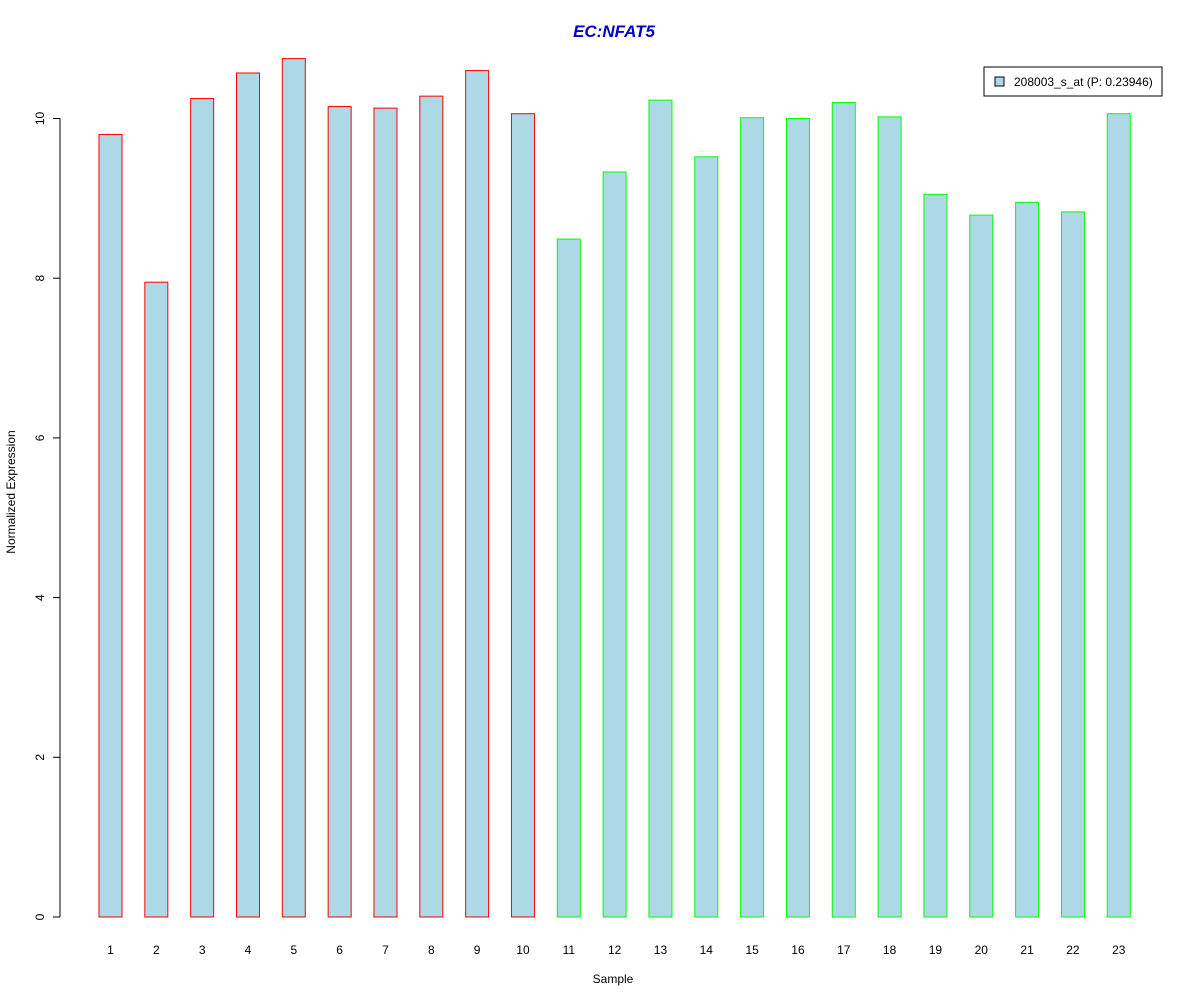 This screenshot has width=1200, height=1000. I want to click on x-tick-label: 4, so click(248, 950).